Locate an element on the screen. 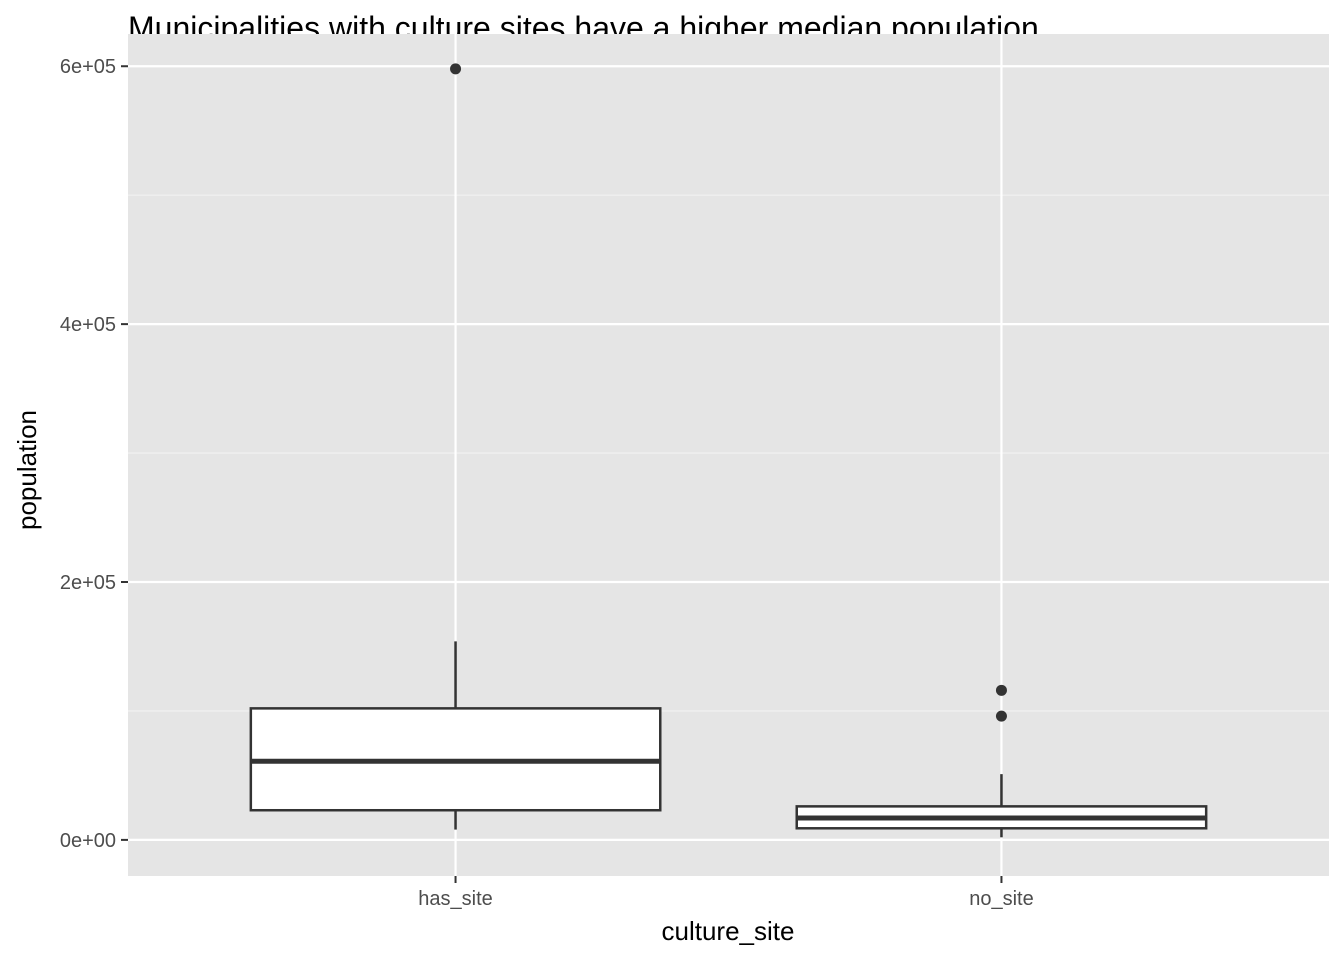 This screenshot has width=1344, height=960. x-axis: has_site no_site is located at coordinates (726, 893).